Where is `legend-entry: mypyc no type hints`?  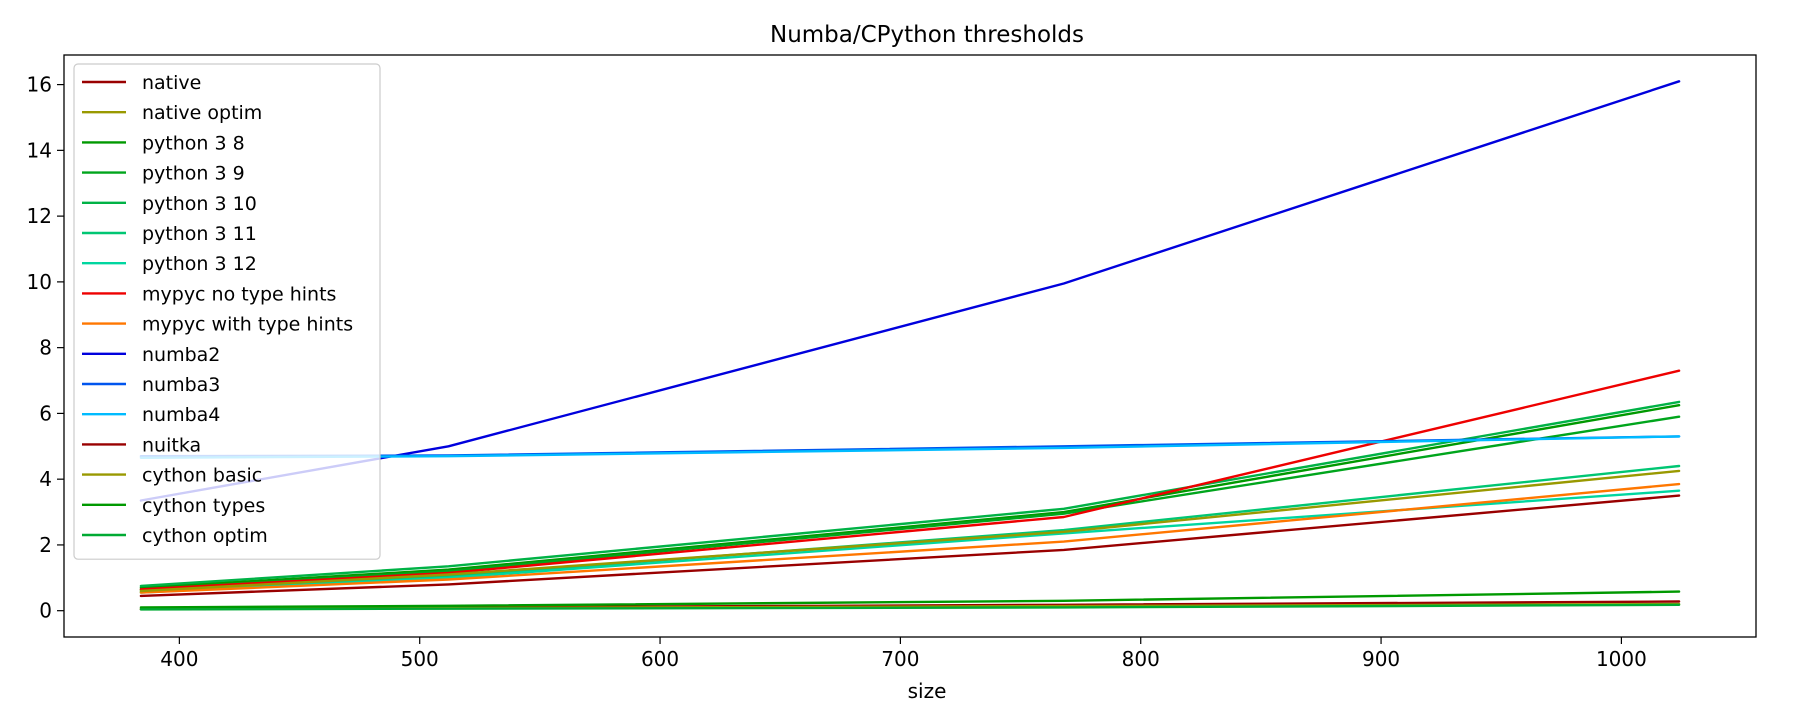
legend-entry: mypyc no type hints is located at coordinates (239, 294).